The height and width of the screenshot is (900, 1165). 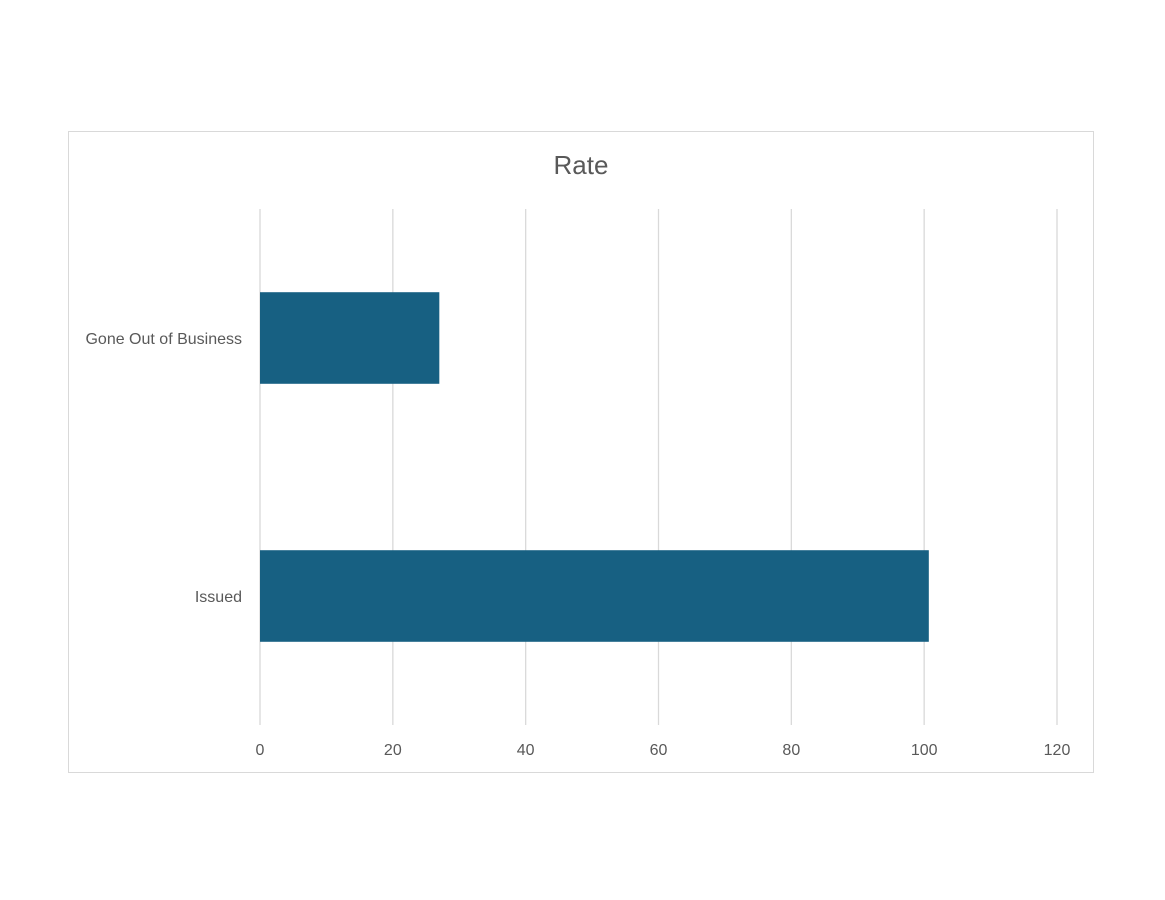 What do you see at coordinates (659, 750) in the screenshot?
I see `x-tick-label: 60` at bounding box center [659, 750].